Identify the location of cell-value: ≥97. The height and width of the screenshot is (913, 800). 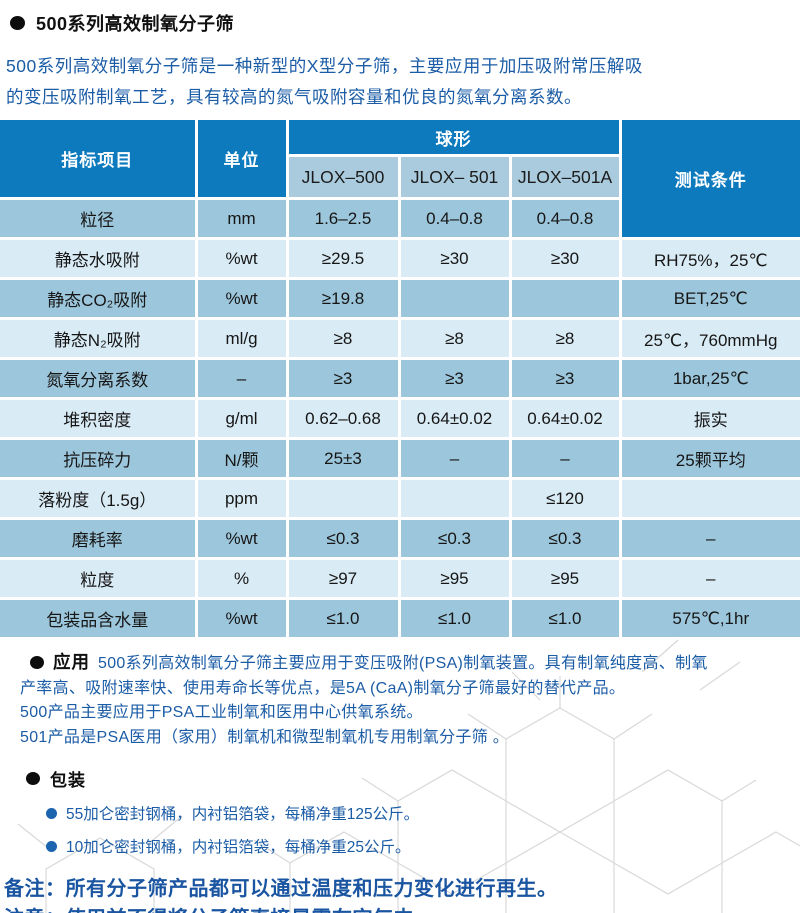
(344, 579).